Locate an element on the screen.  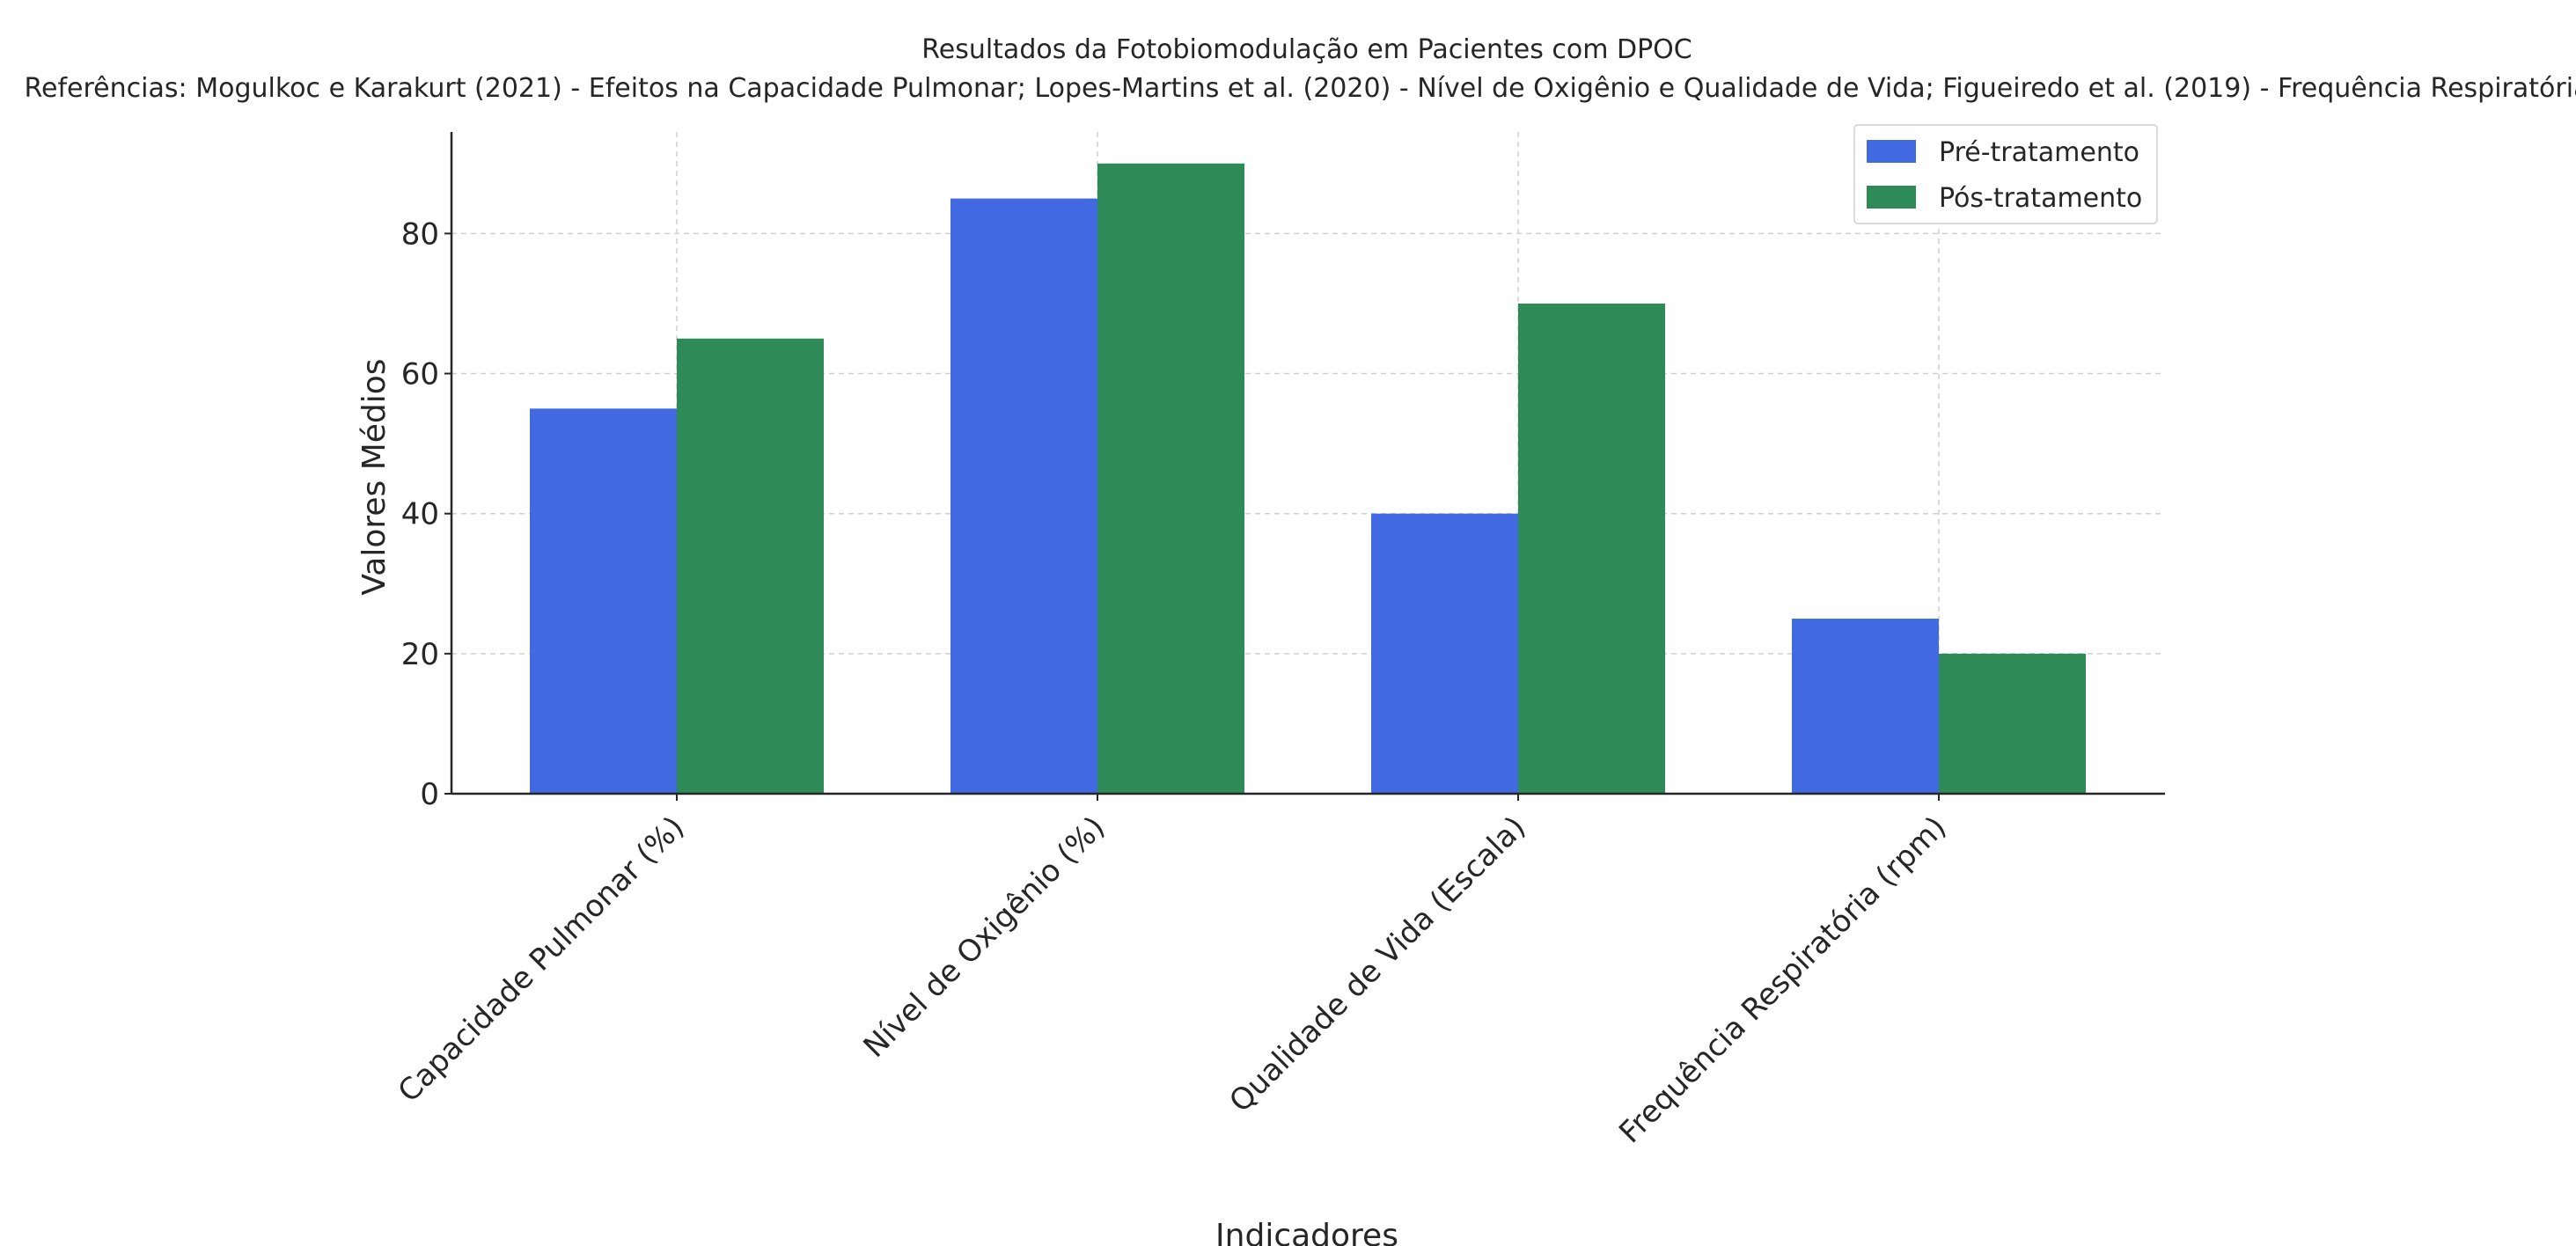
y-tick-label-1: 20 is located at coordinates (420, 654).